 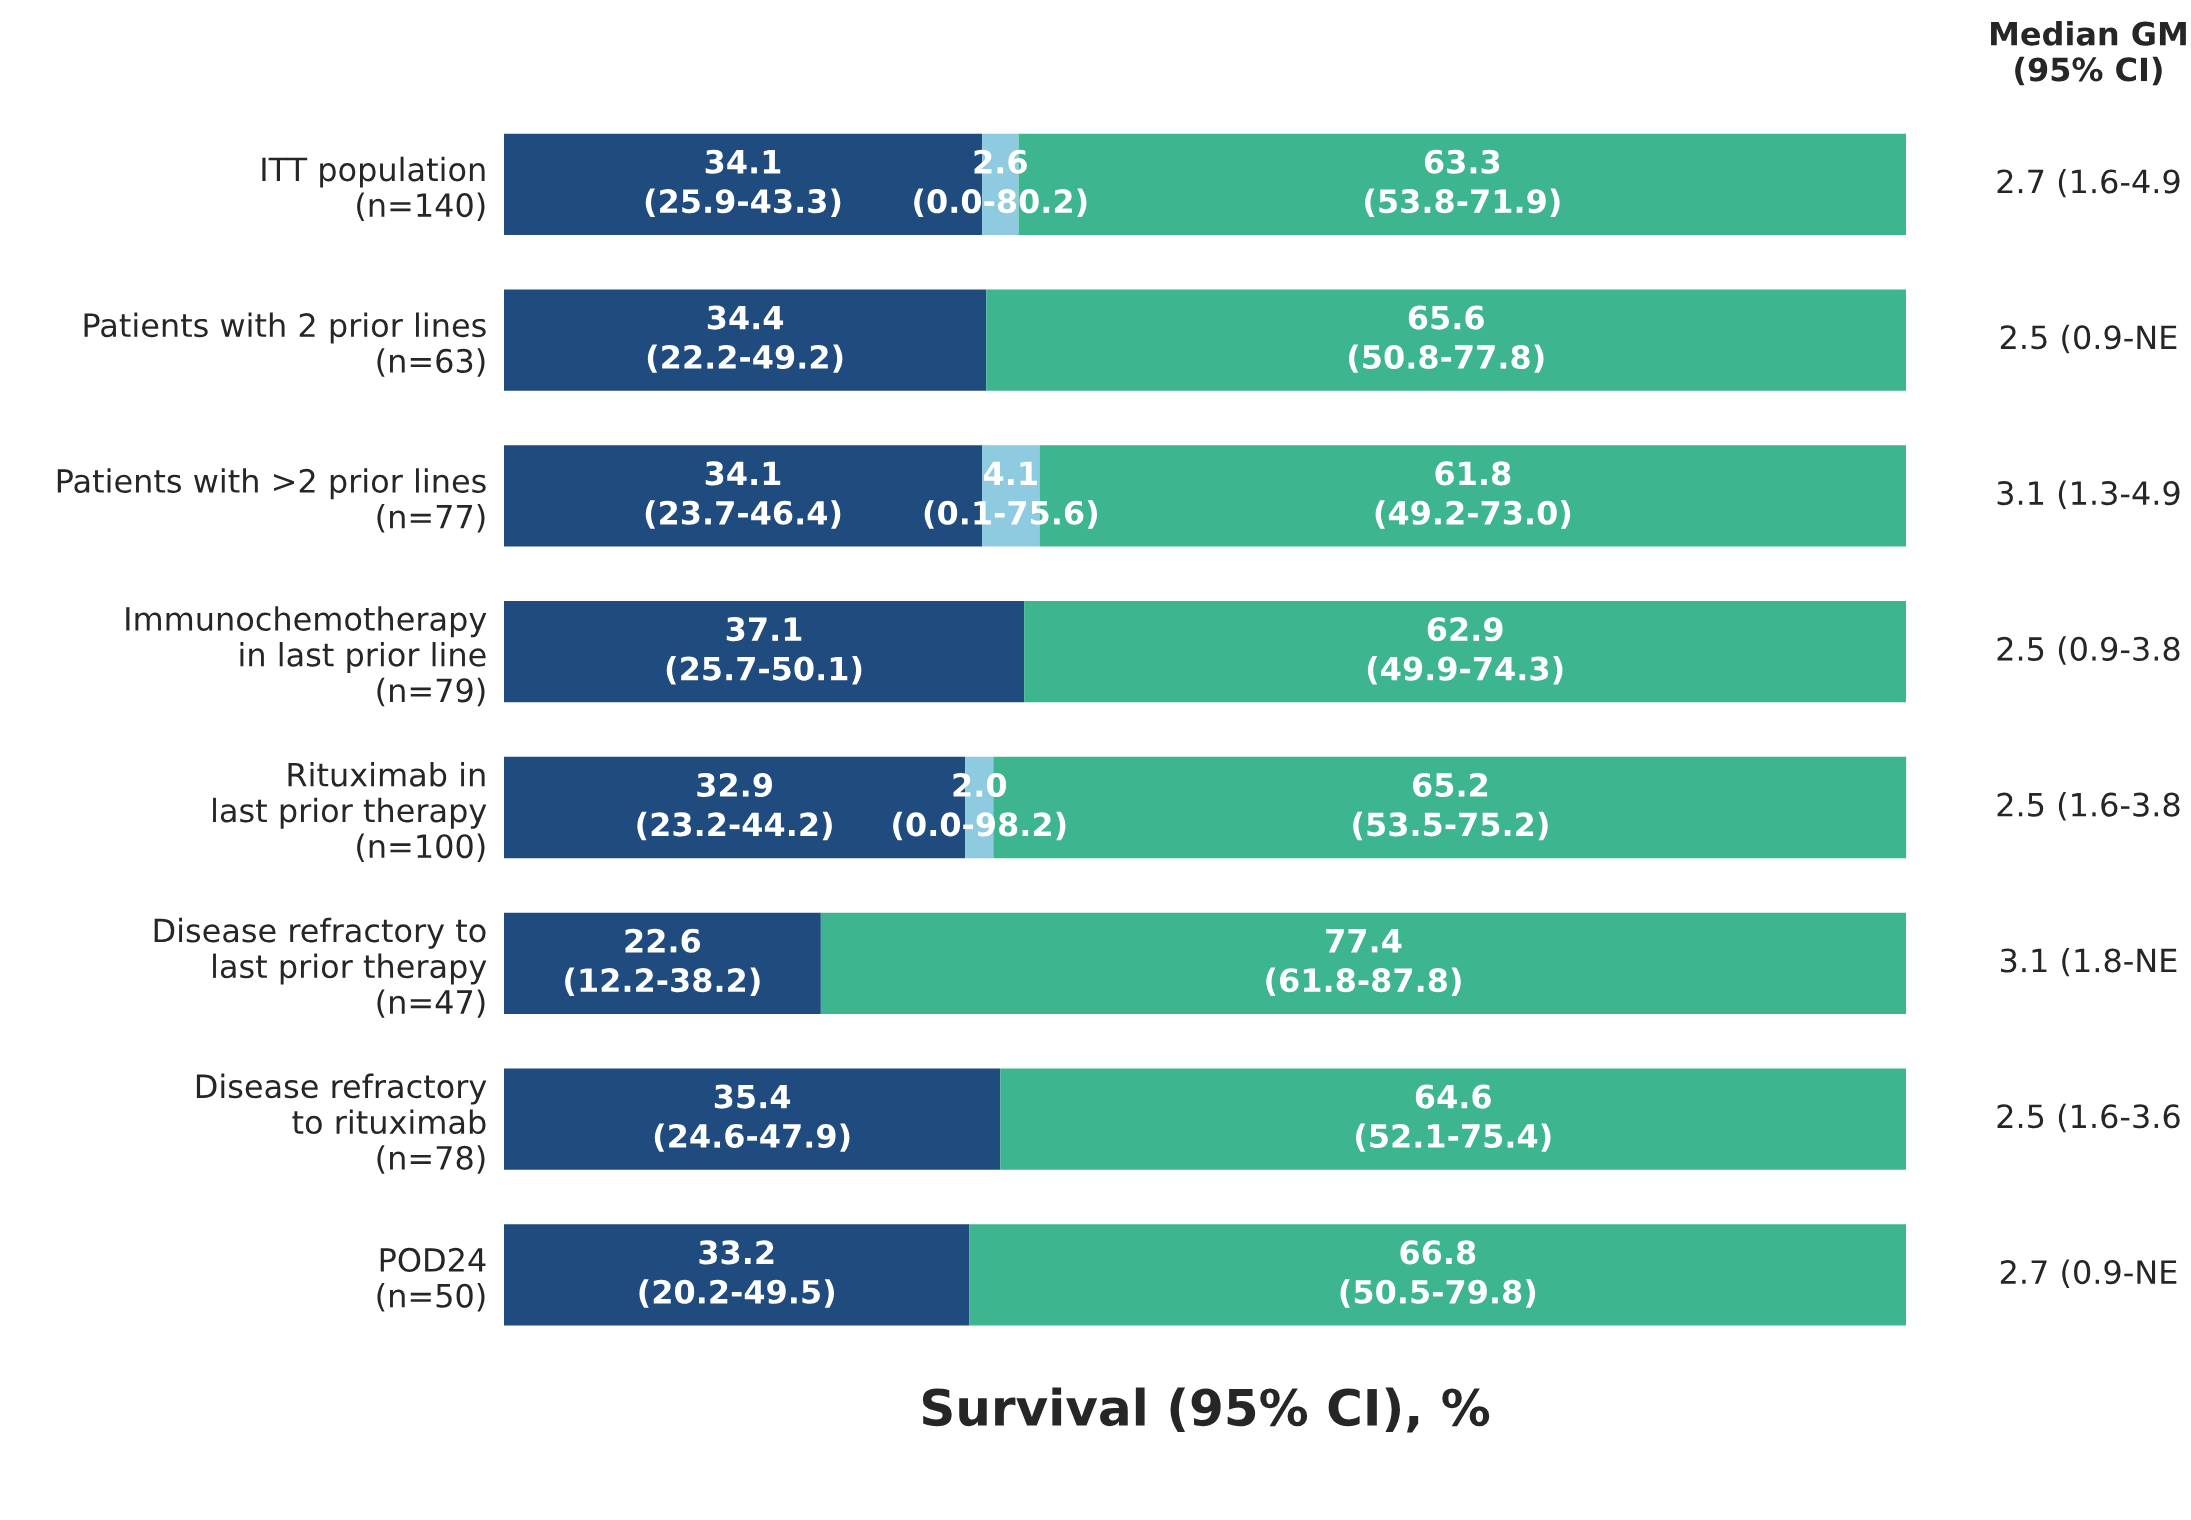 I want to click on data-label: 64.6 (52.1-75.4), so click(x=1453, y=1118).